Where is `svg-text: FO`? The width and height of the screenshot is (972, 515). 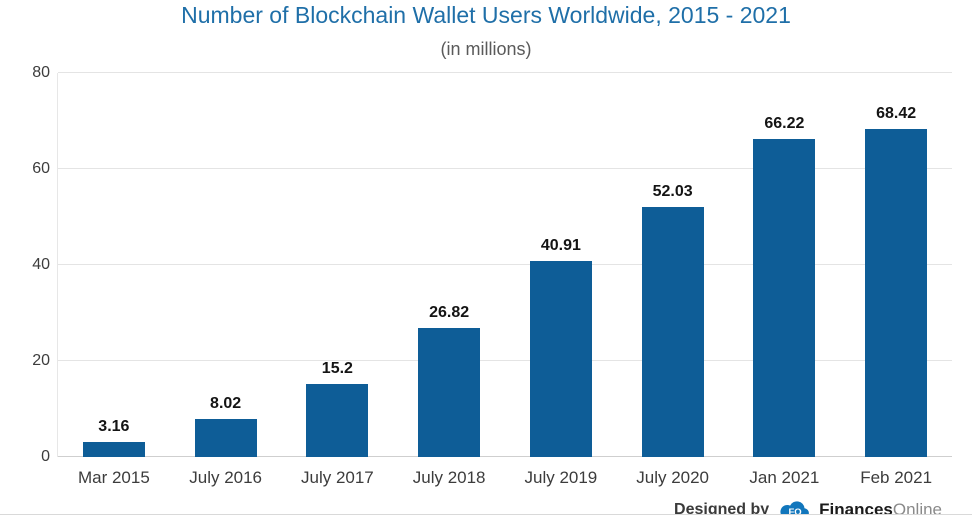
svg-text: FO is located at coordinates (795, 511).